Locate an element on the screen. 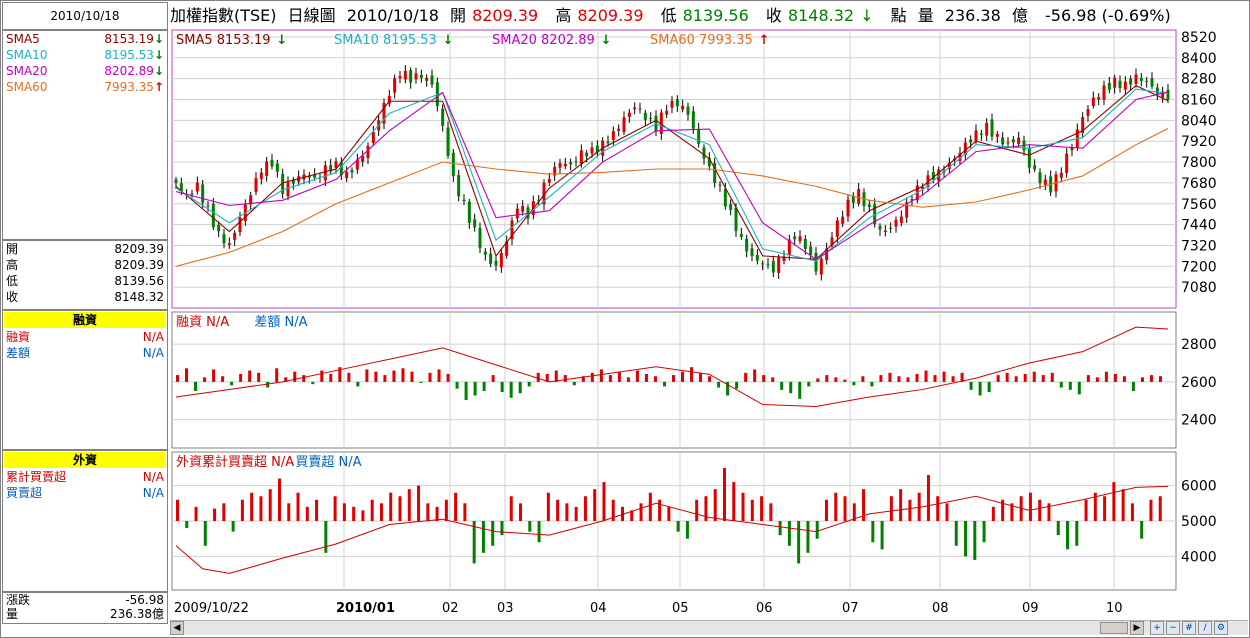 The width and height of the screenshot is (1250, 638). y-tick-label: 7680 is located at coordinates (1199, 184).